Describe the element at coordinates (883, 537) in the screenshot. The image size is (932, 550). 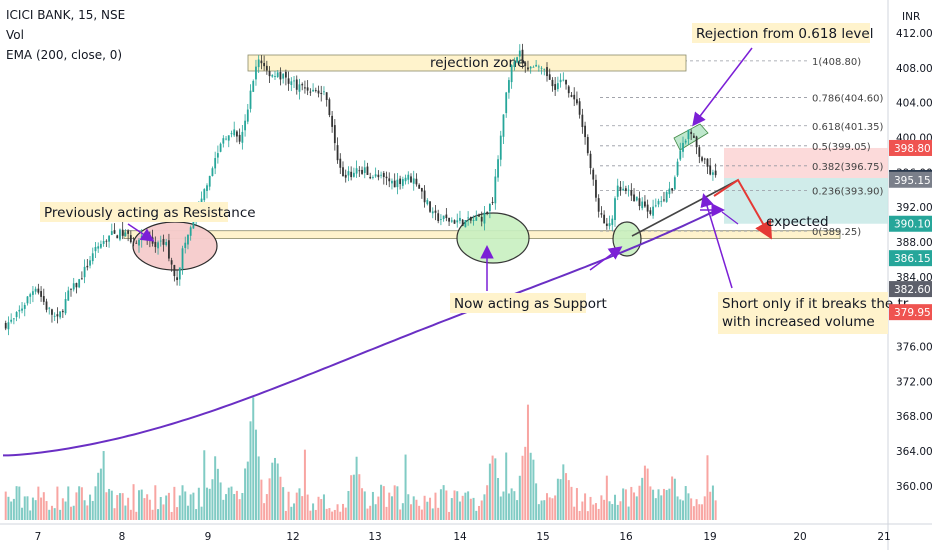
I see `x-tick-label: 21` at that location.